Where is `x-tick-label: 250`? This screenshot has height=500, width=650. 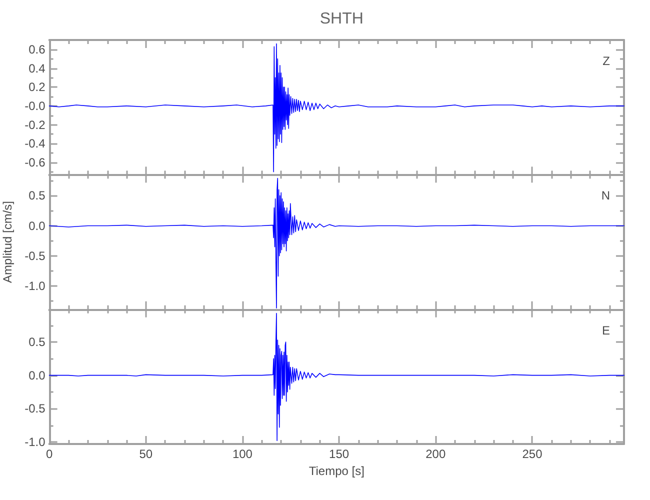
x-tick-label: 250 is located at coordinates (532, 454).